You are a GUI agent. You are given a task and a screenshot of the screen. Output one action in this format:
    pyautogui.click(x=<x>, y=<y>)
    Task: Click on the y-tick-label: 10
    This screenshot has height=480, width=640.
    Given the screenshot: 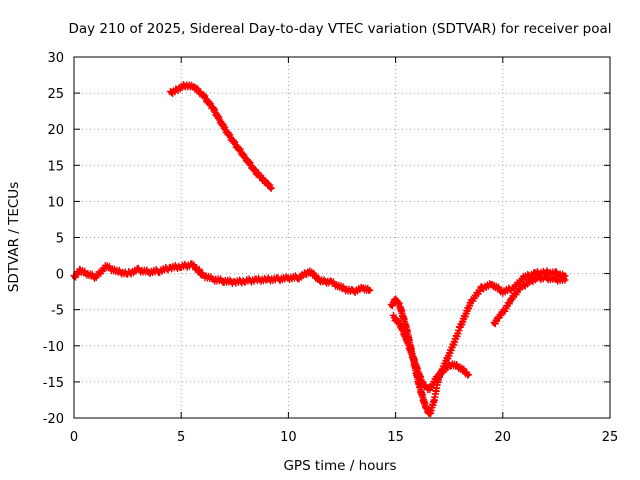 What is the action you would take?
    pyautogui.click(x=55, y=202)
    